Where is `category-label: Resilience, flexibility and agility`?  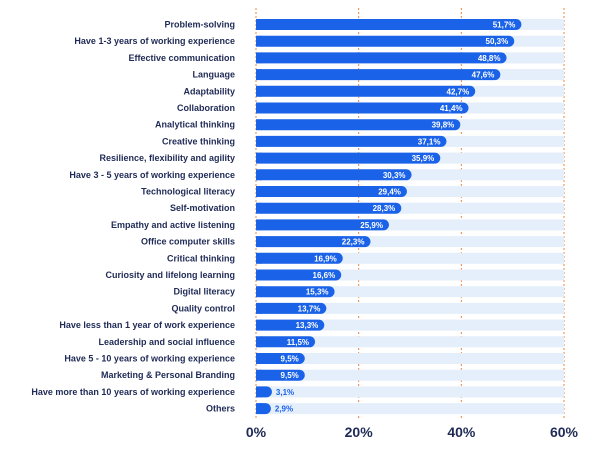
category-label: Resilience, flexibility and agility is located at coordinates (167, 158).